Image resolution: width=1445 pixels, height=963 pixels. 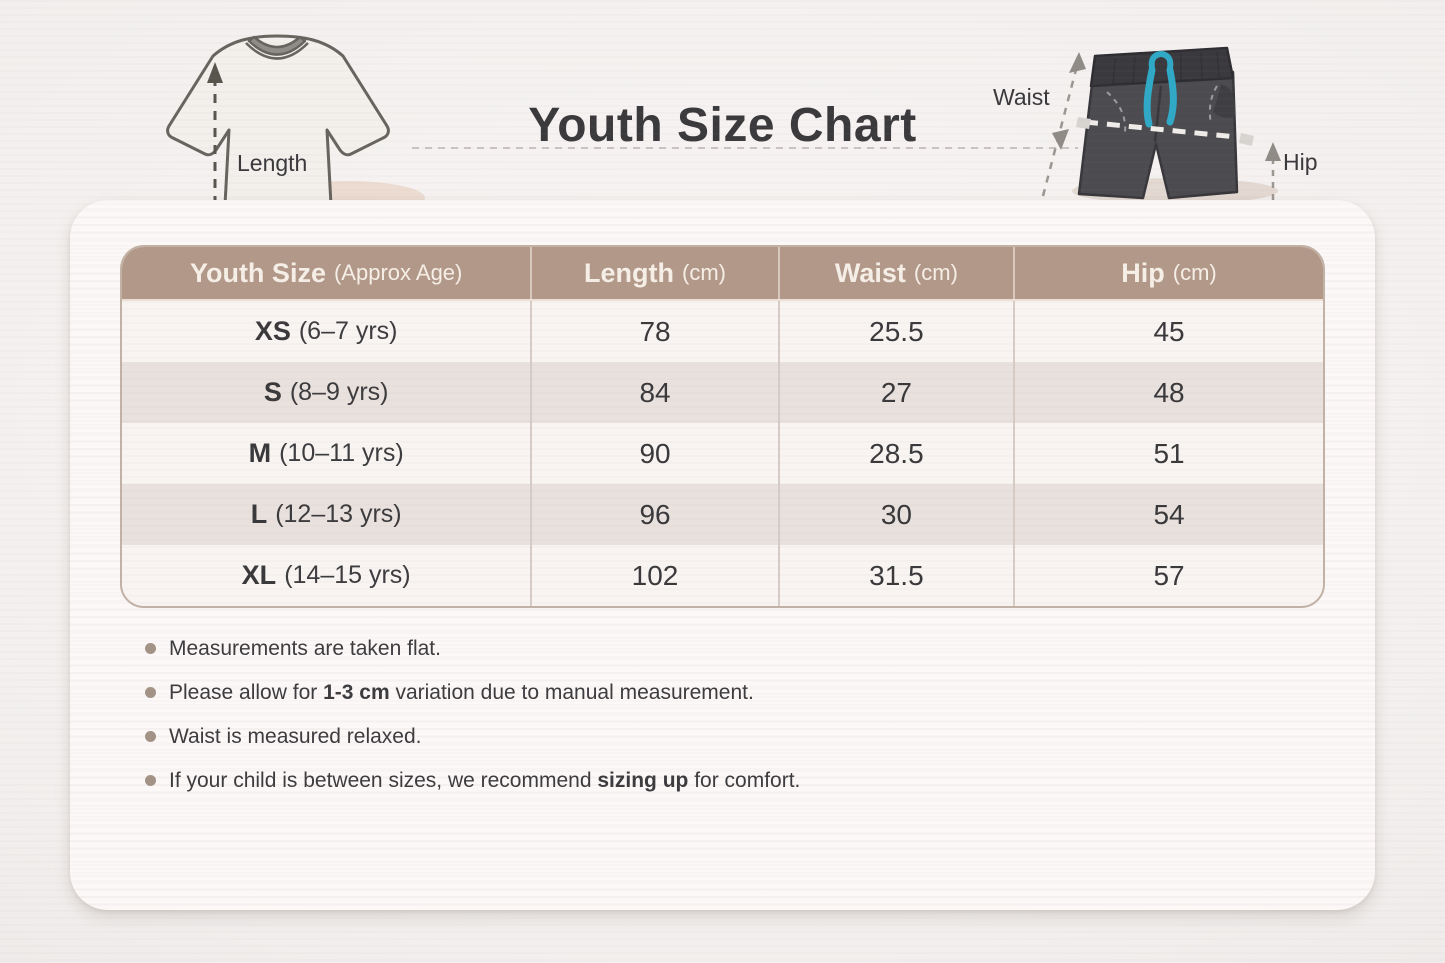 I want to click on header-youth-size: Youth Size (Approx Age), so click(x=326, y=273).